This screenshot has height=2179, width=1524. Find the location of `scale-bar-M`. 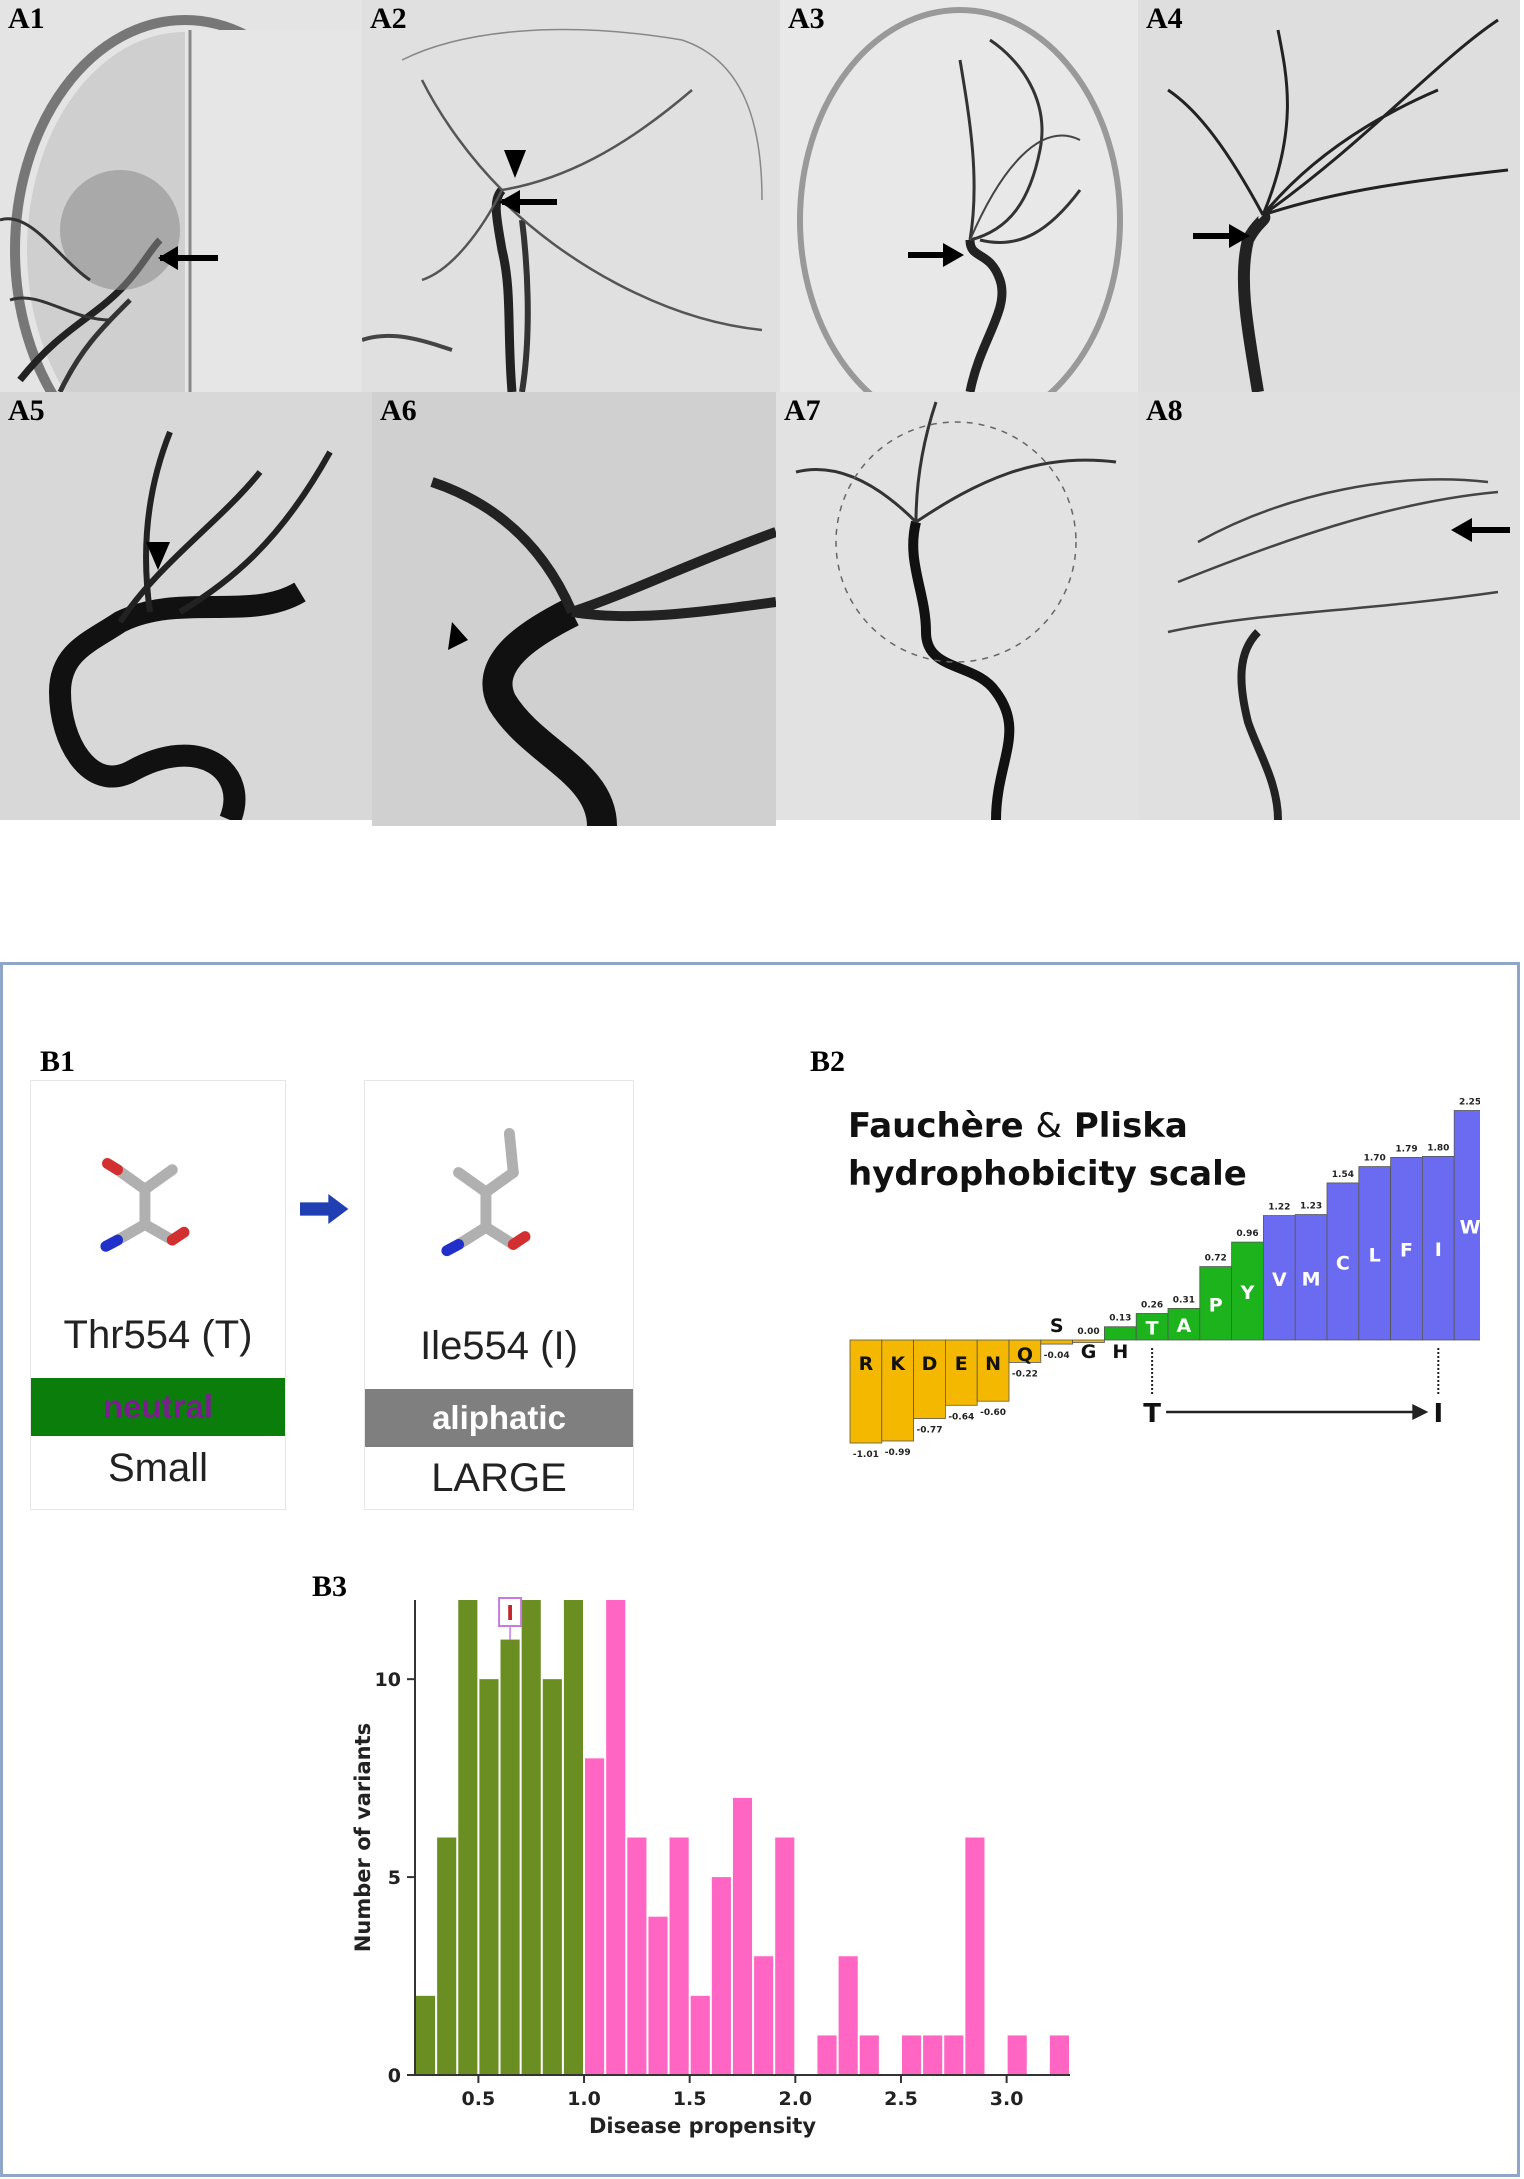

scale-bar-M is located at coordinates (1311, 1277).